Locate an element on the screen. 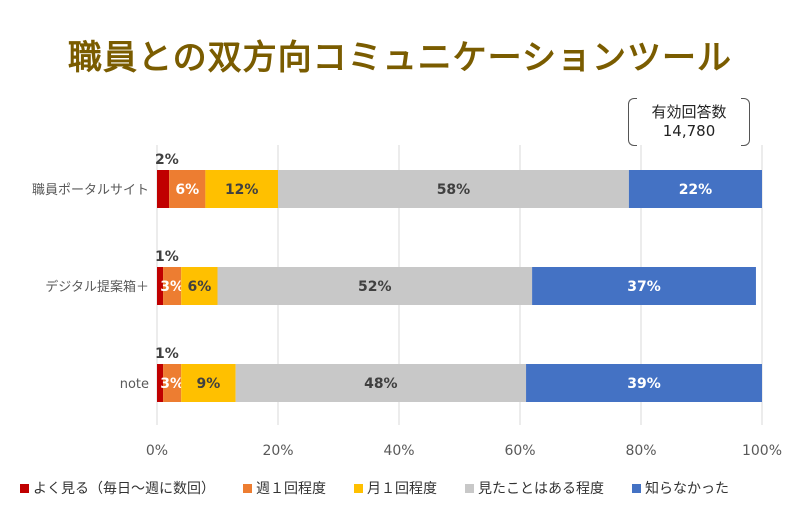  data-label: 39% is located at coordinates (644, 384).